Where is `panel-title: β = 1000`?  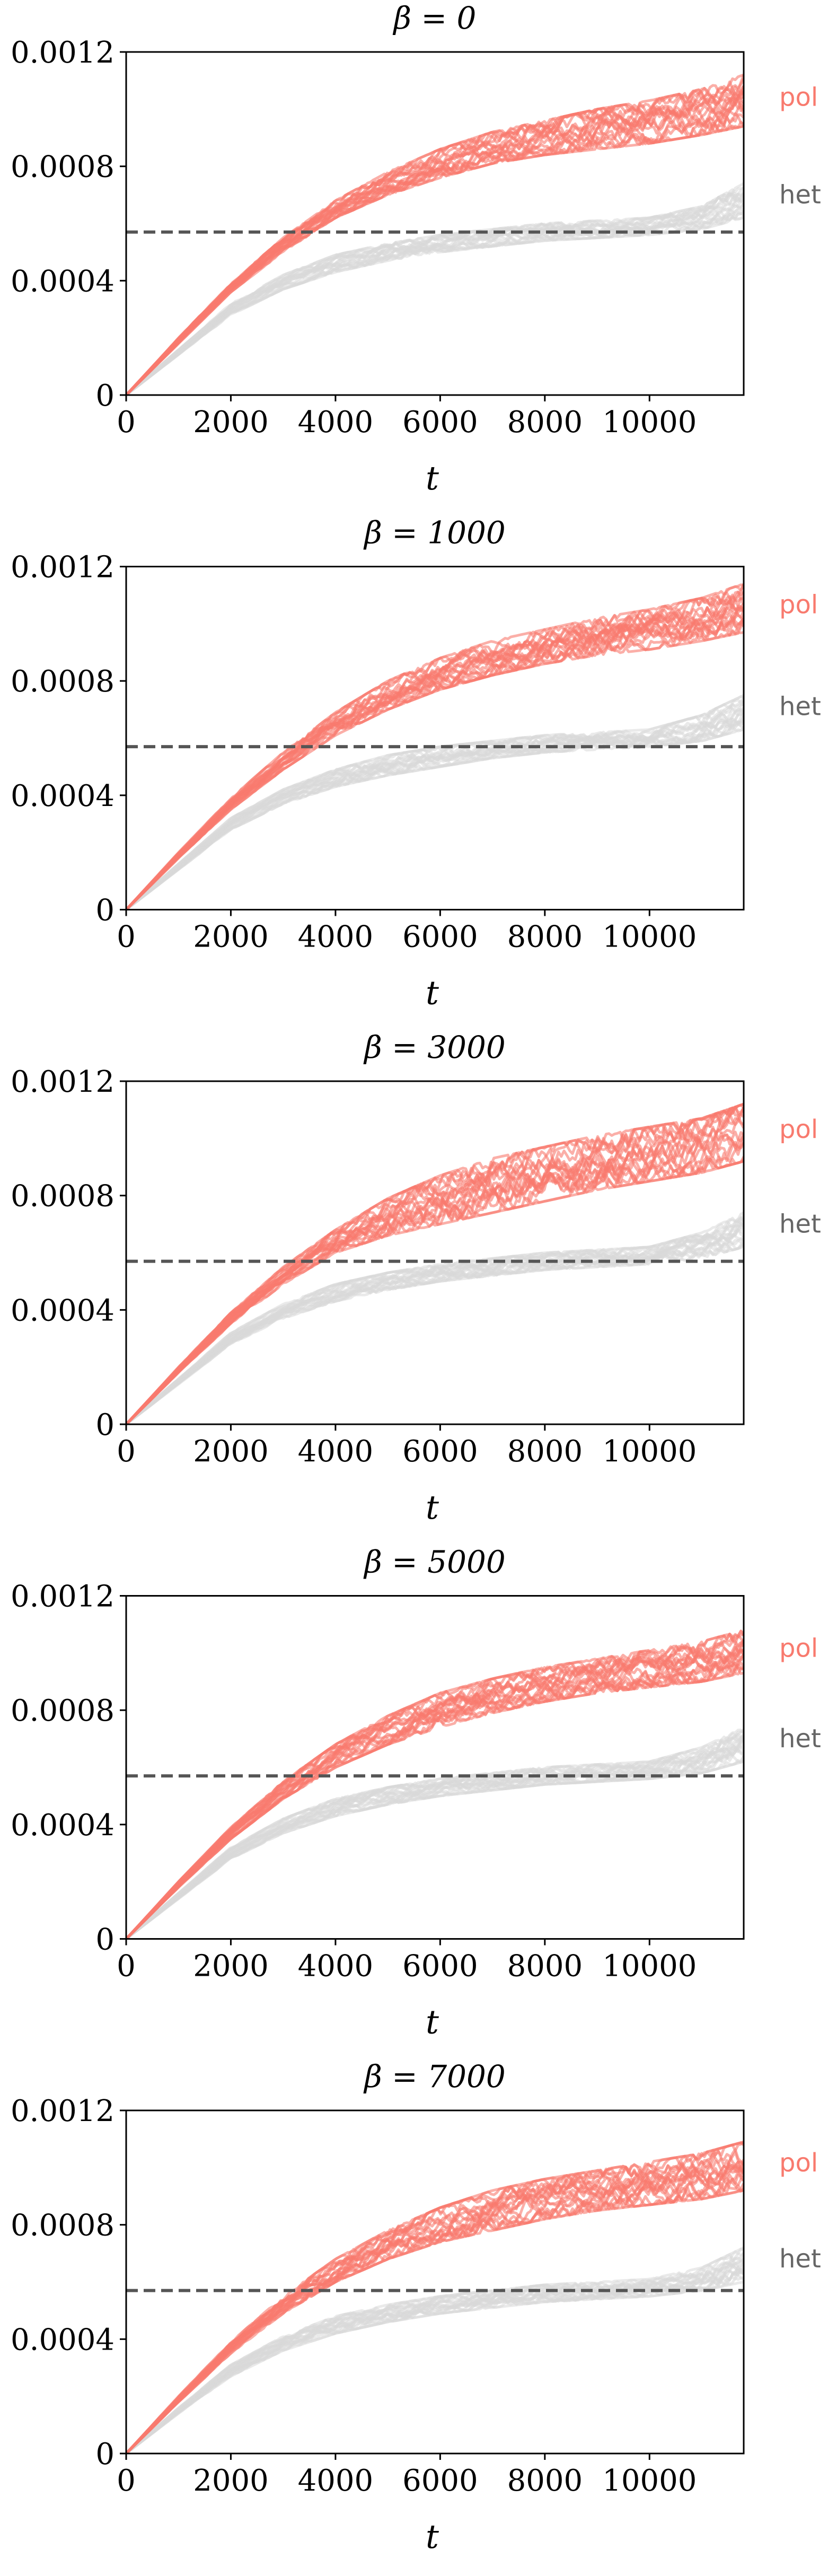 panel-title: β = 1000 is located at coordinates (434, 533).